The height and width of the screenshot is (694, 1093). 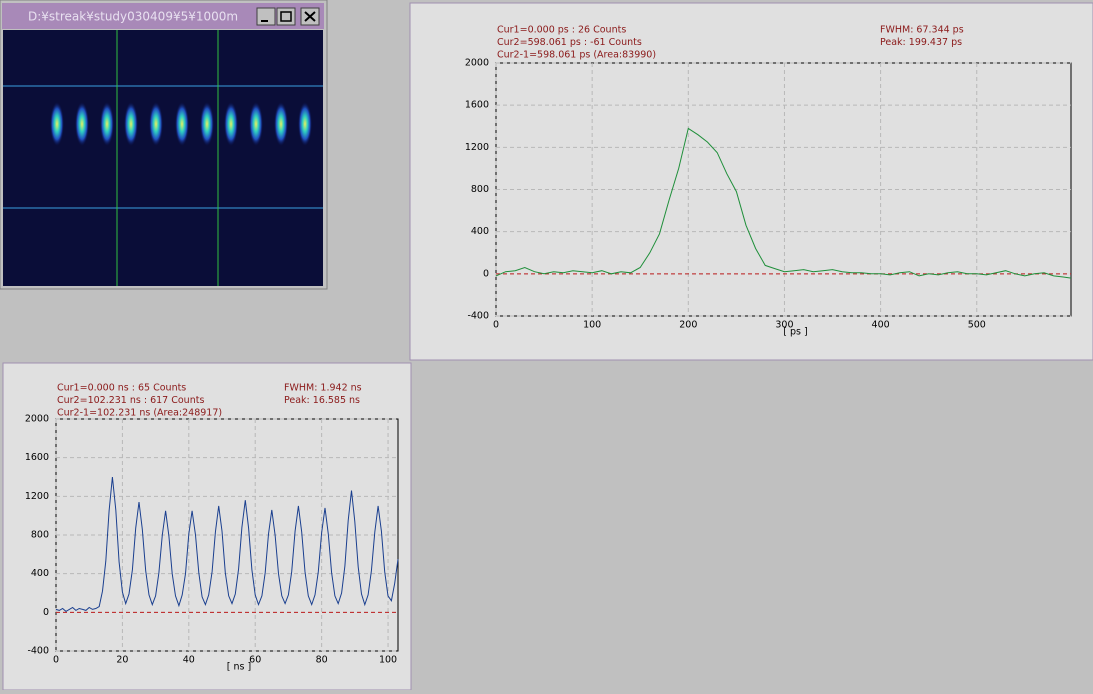 I want to click on x-tick-label: 200, so click(x=688, y=325).